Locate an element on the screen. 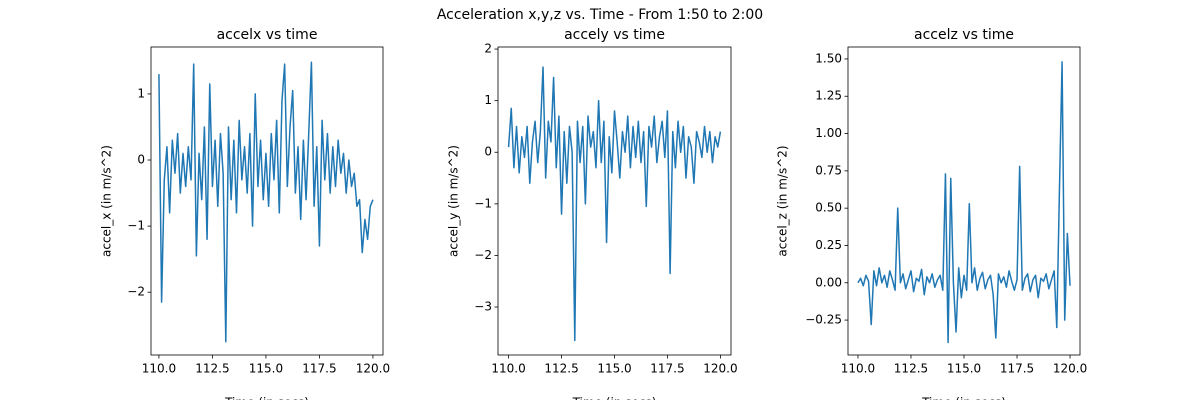 The image size is (1200, 400). y-tick-label: 0.50 is located at coordinates (828, 208).